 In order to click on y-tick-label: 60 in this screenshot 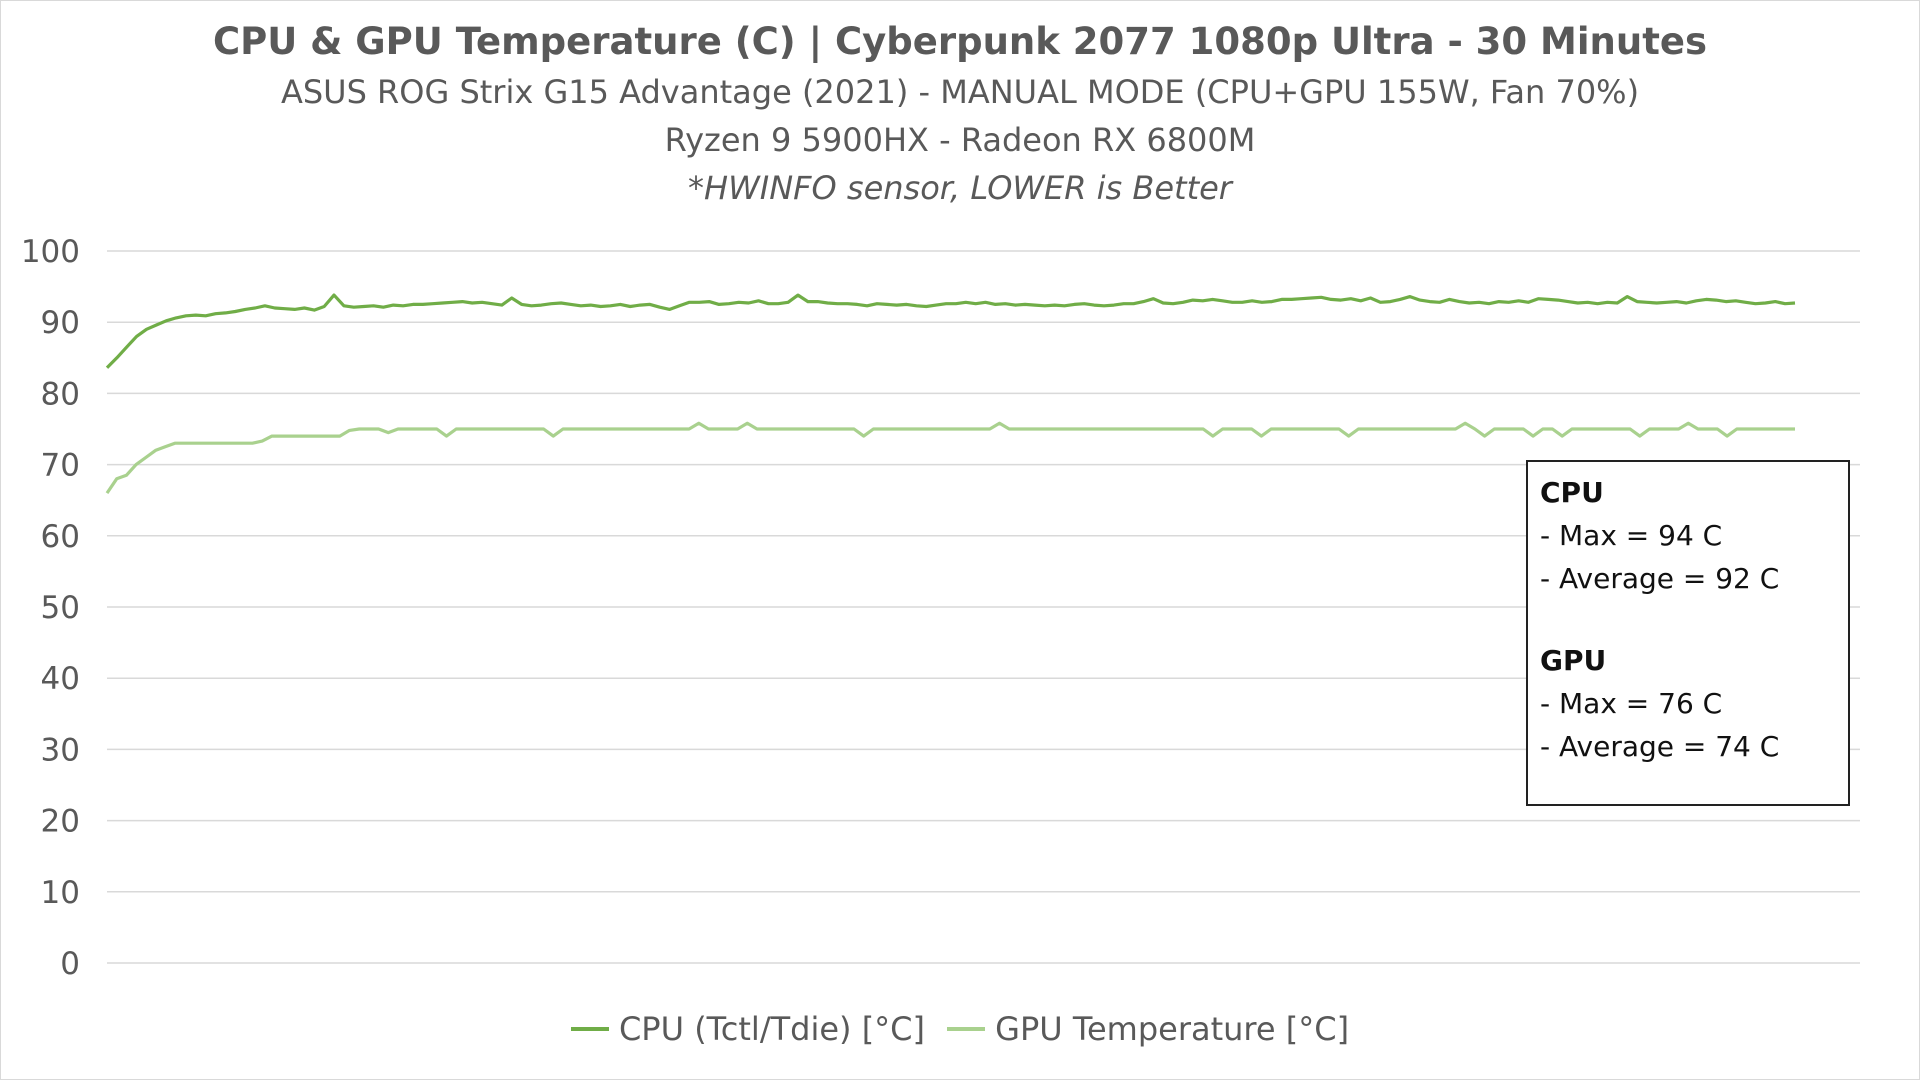, I will do `click(60, 537)`.